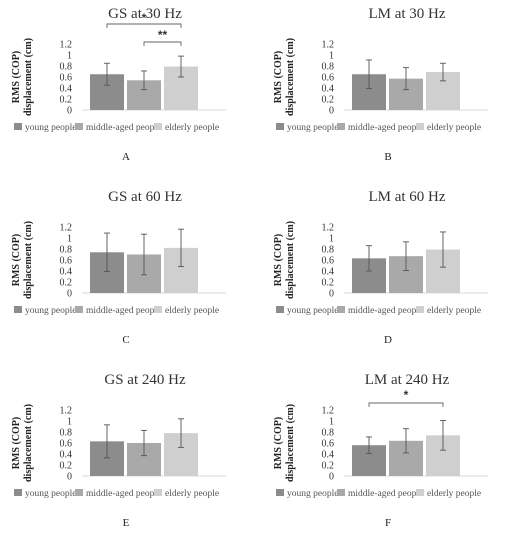 The height and width of the screenshot is (550, 523). What do you see at coordinates (126, 523) in the screenshot?
I see `panel-label: E` at bounding box center [126, 523].